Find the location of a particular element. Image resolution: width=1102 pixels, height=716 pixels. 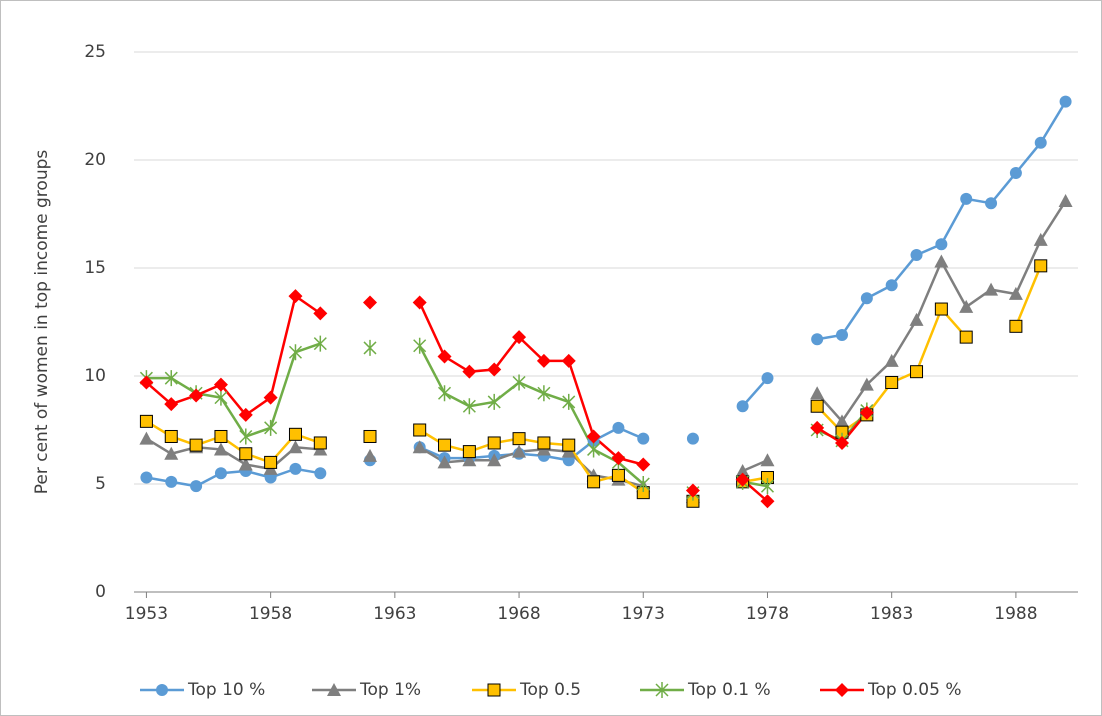

legend-label: Top 0.1 % is located at coordinates (729, 690).